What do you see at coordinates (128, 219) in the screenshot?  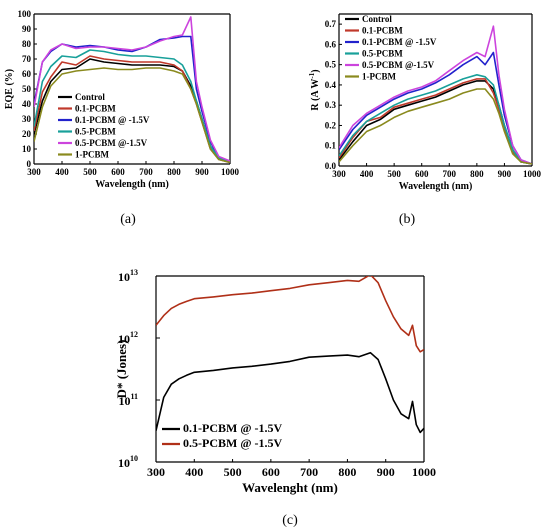 I see `panel-label-a: (a)` at bounding box center [128, 219].